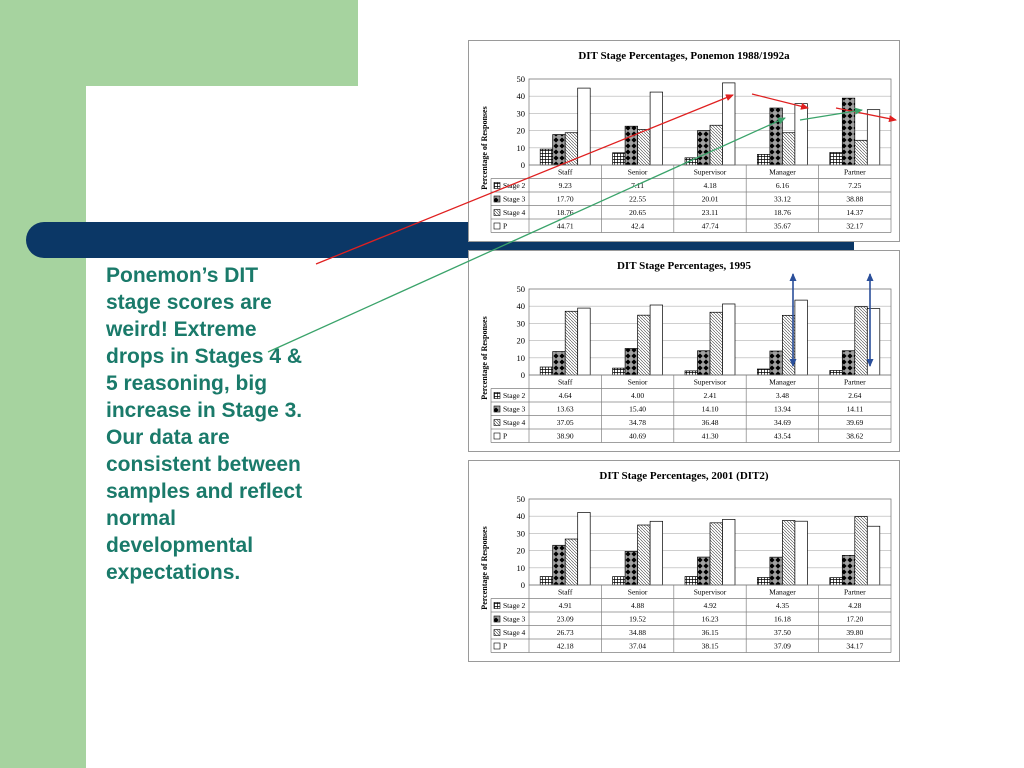 This screenshot has height=768, width=1024. Describe the element at coordinates (709, 185) in the screenshot. I see `data-label: 4.18` at that location.